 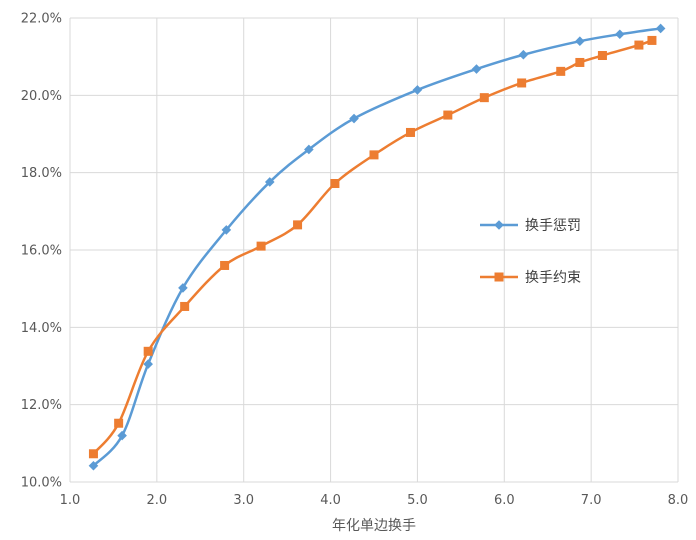 I want to click on y-tick-label: 10.0%, so click(x=41, y=483).